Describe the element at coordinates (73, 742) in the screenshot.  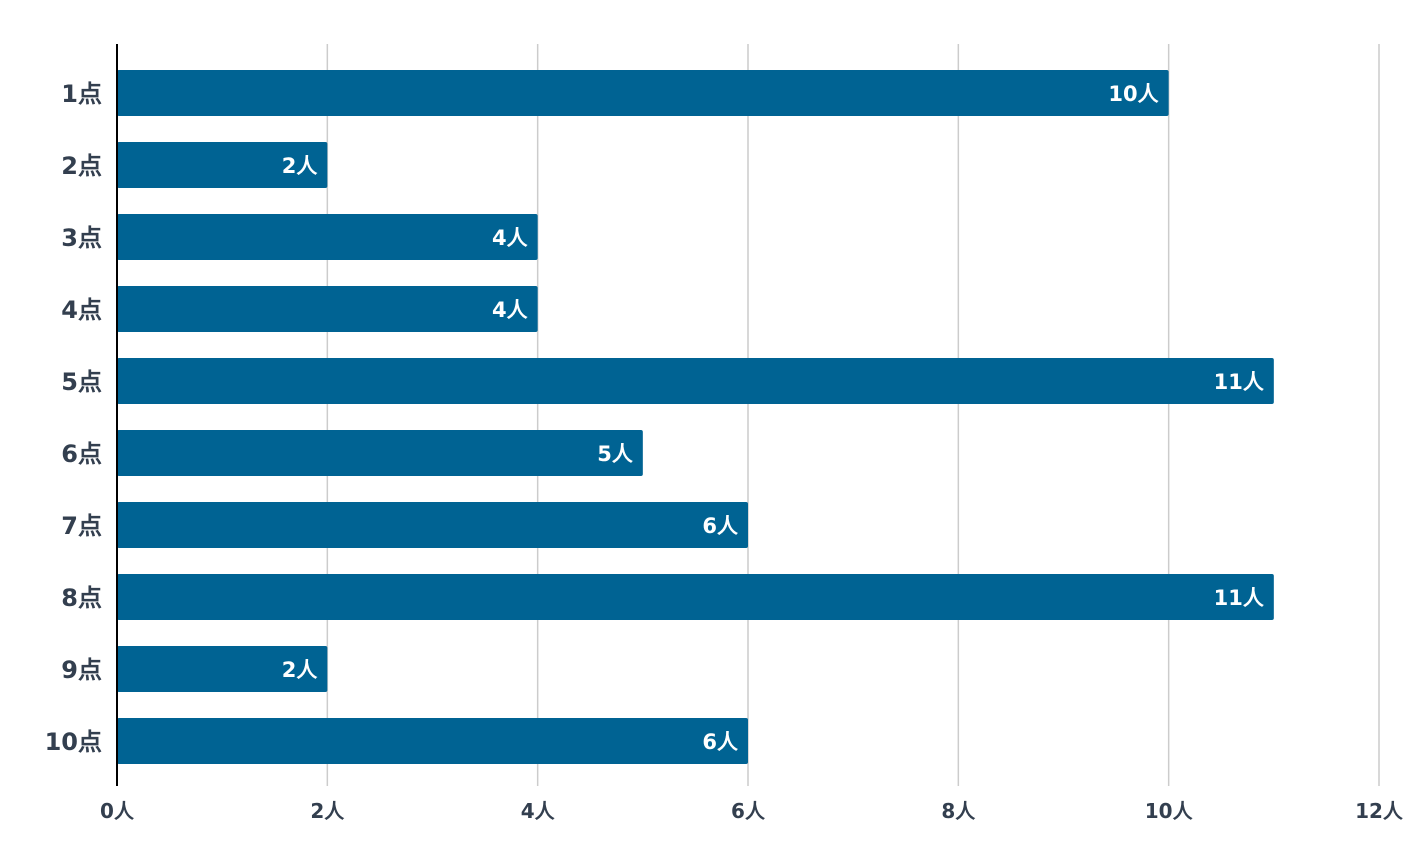
I see `category-label: 10点` at that location.